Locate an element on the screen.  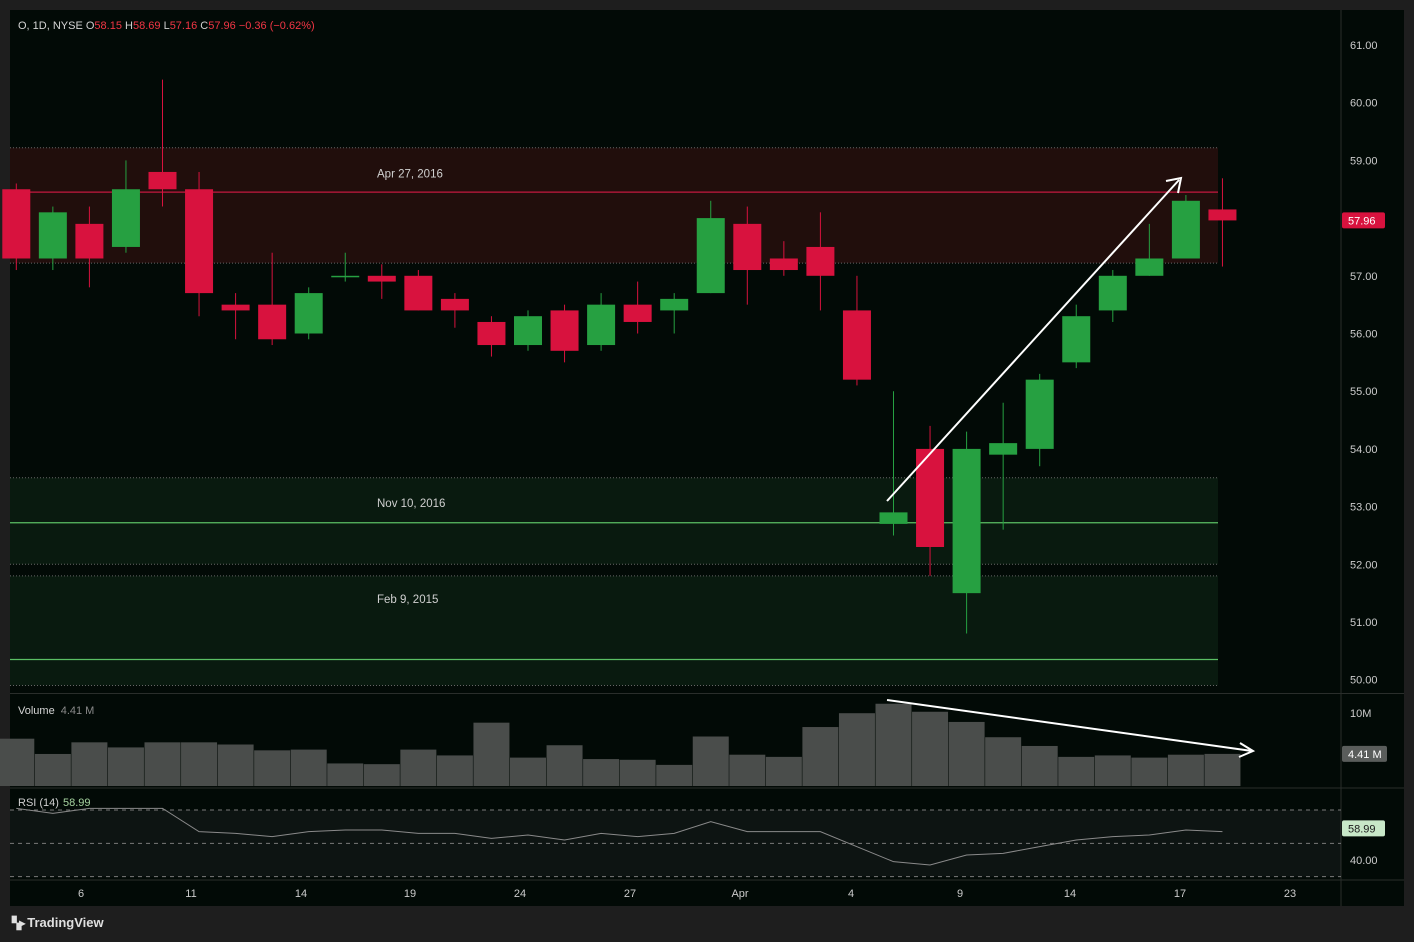
volume-label: Volume is located at coordinates (36, 711).